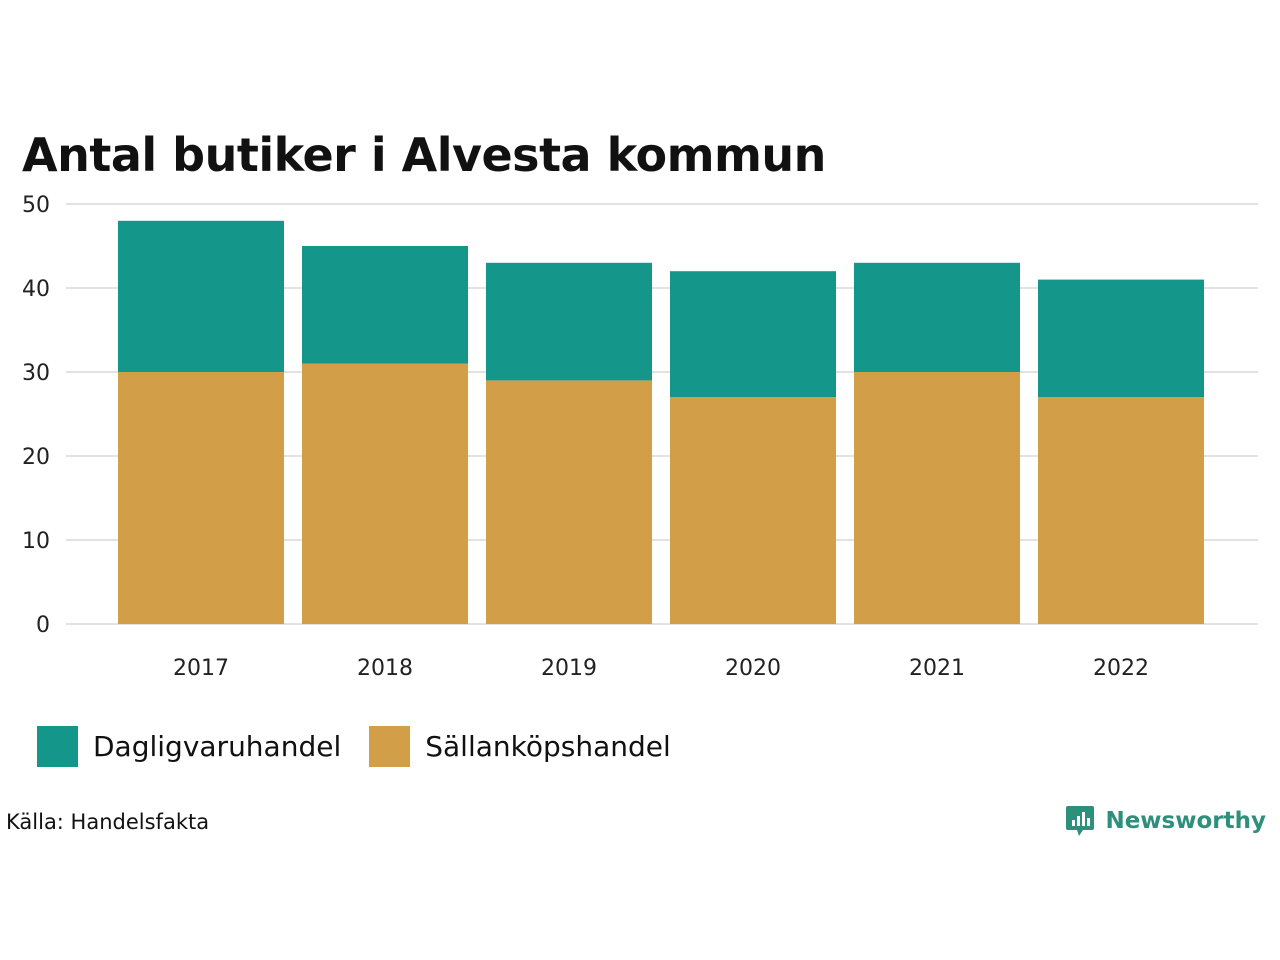  Describe the element at coordinates (385, 493) in the screenshot. I see `bar-sallankopshandel-2018` at that location.